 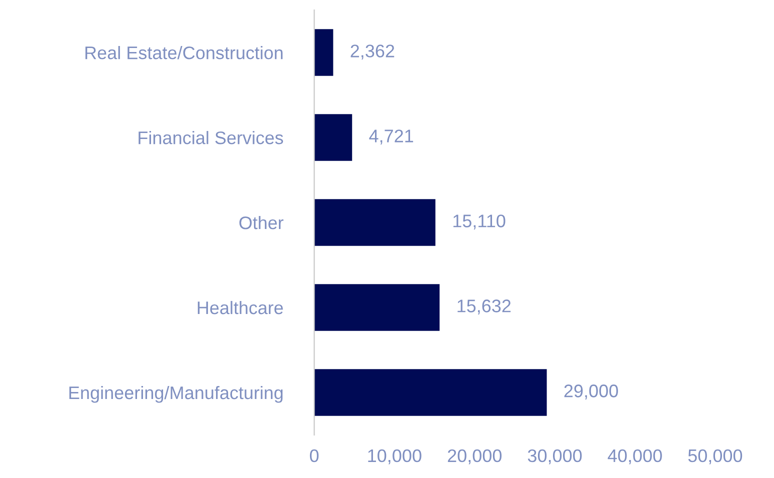 What do you see at coordinates (184, 53) in the screenshot?
I see `y-tick-label: Real Estate/Construction` at bounding box center [184, 53].